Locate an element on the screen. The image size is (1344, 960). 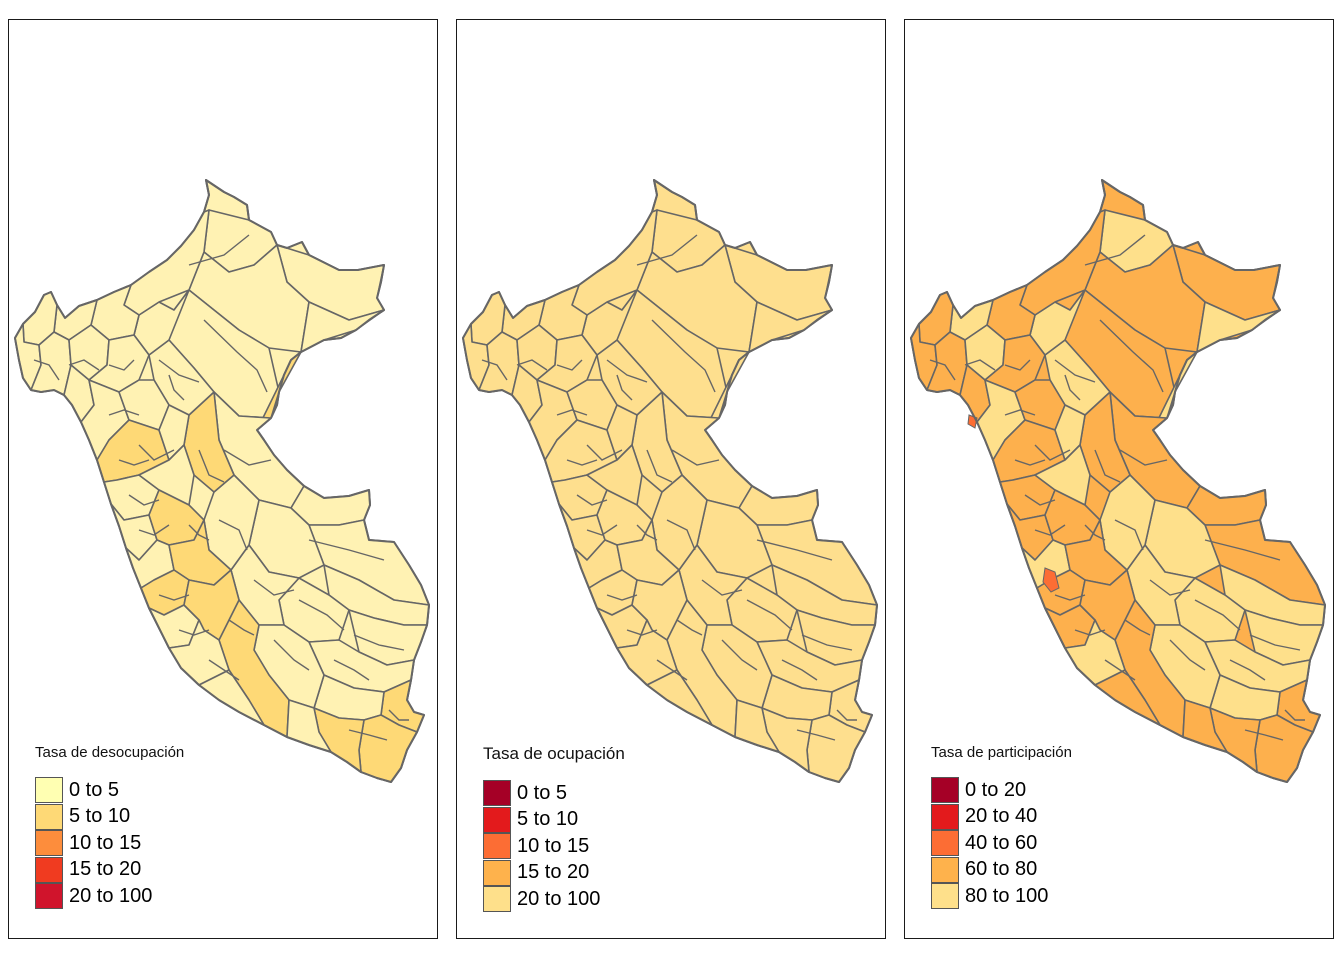
legend-item: 80 to 100 is located at coordinates (1001, 896).